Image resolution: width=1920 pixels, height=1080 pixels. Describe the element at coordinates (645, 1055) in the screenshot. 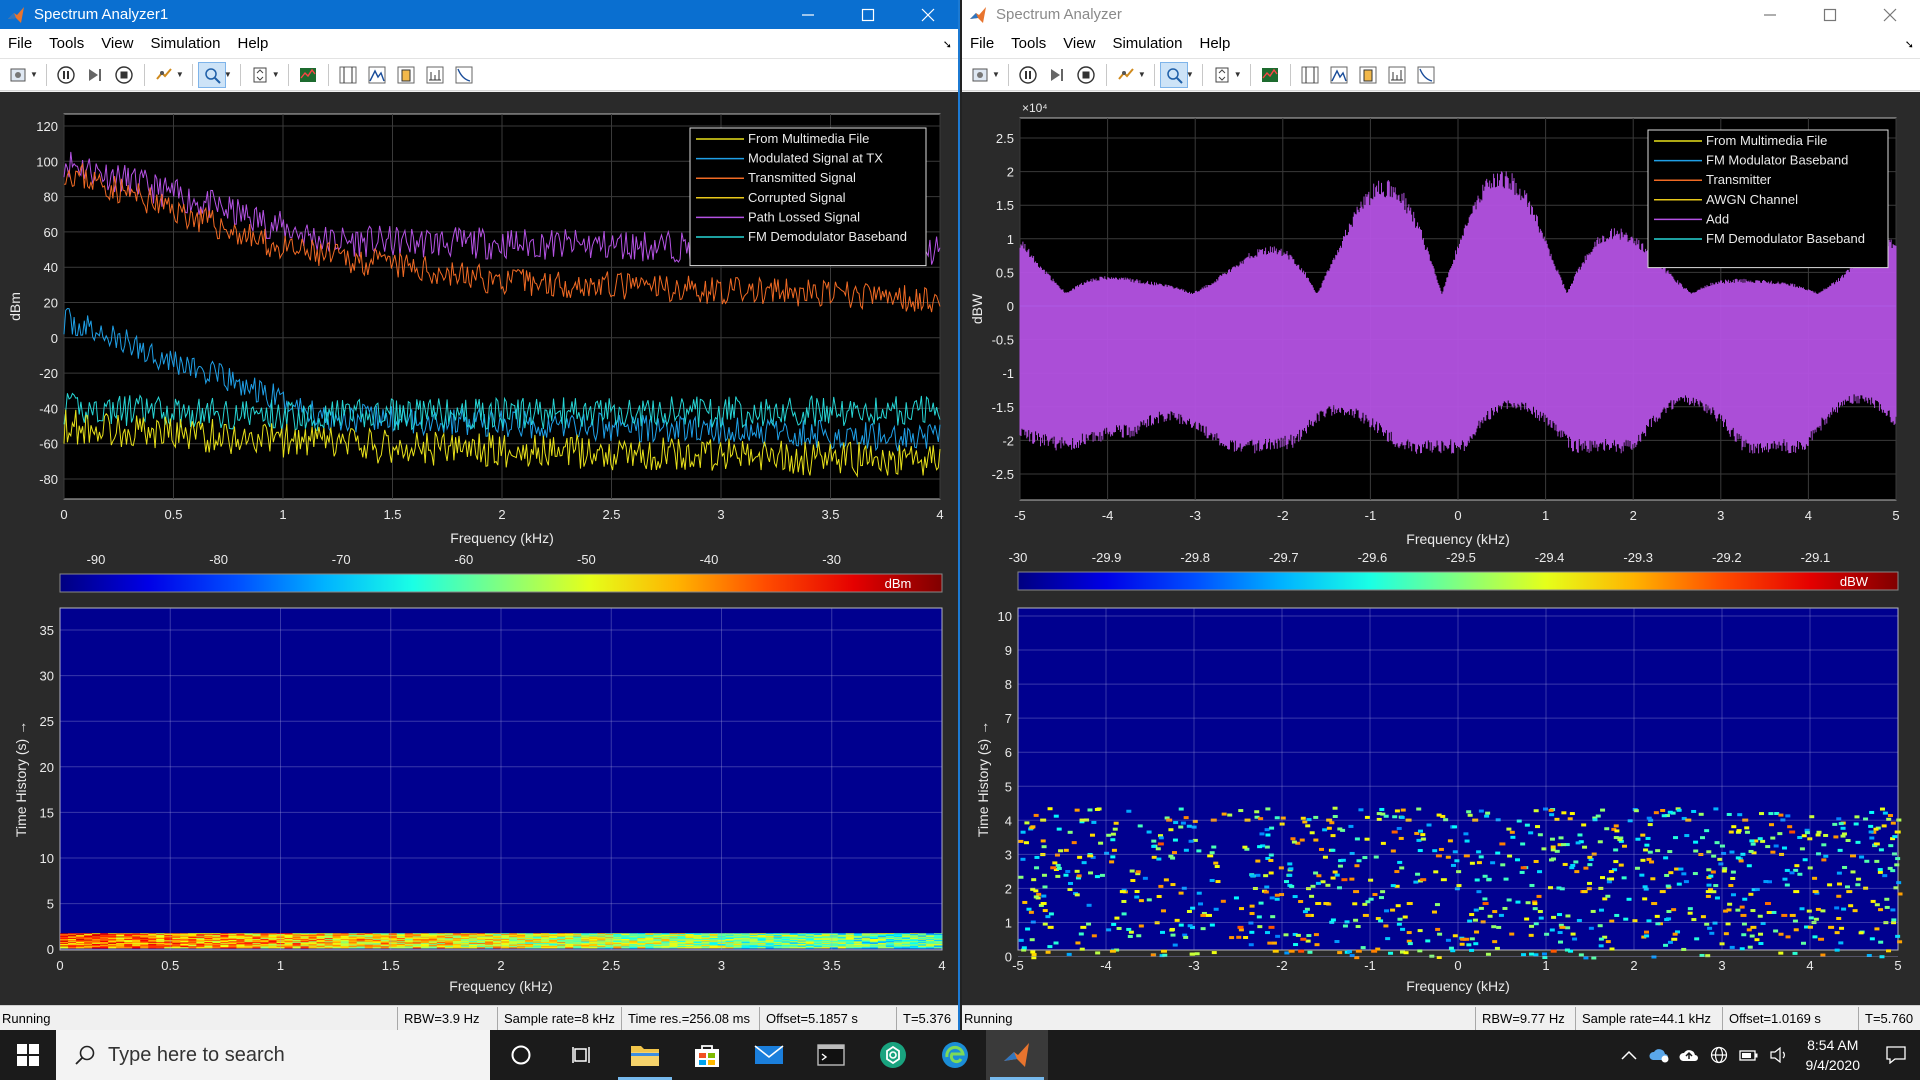

I see `file-explorer-button` at that location.